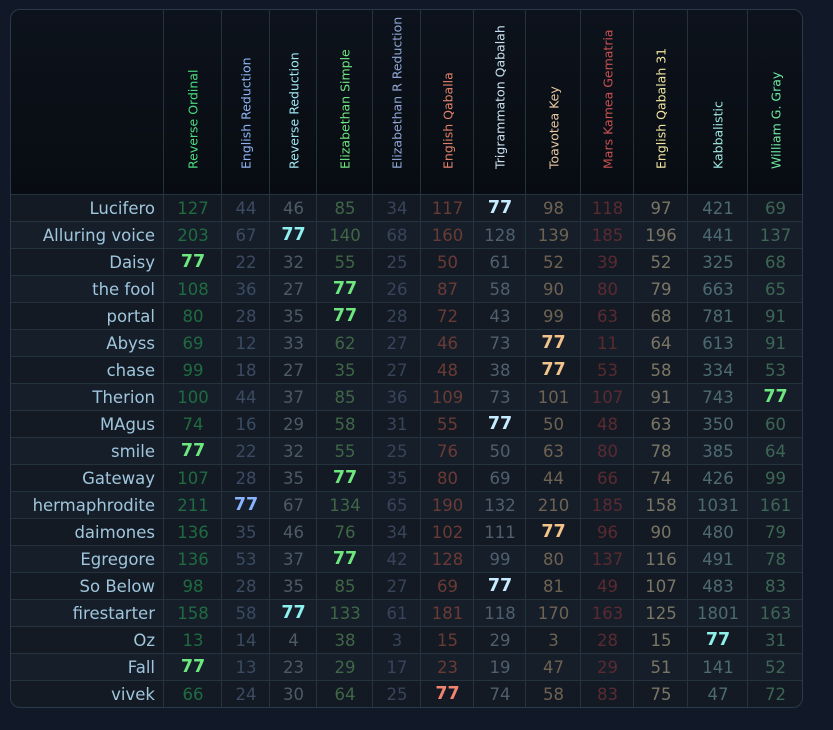 This screenshot has width=833, height=730. Describe the element at coordinates (192, 289) in the screenshot. I see `value-cell: 108` at that location.